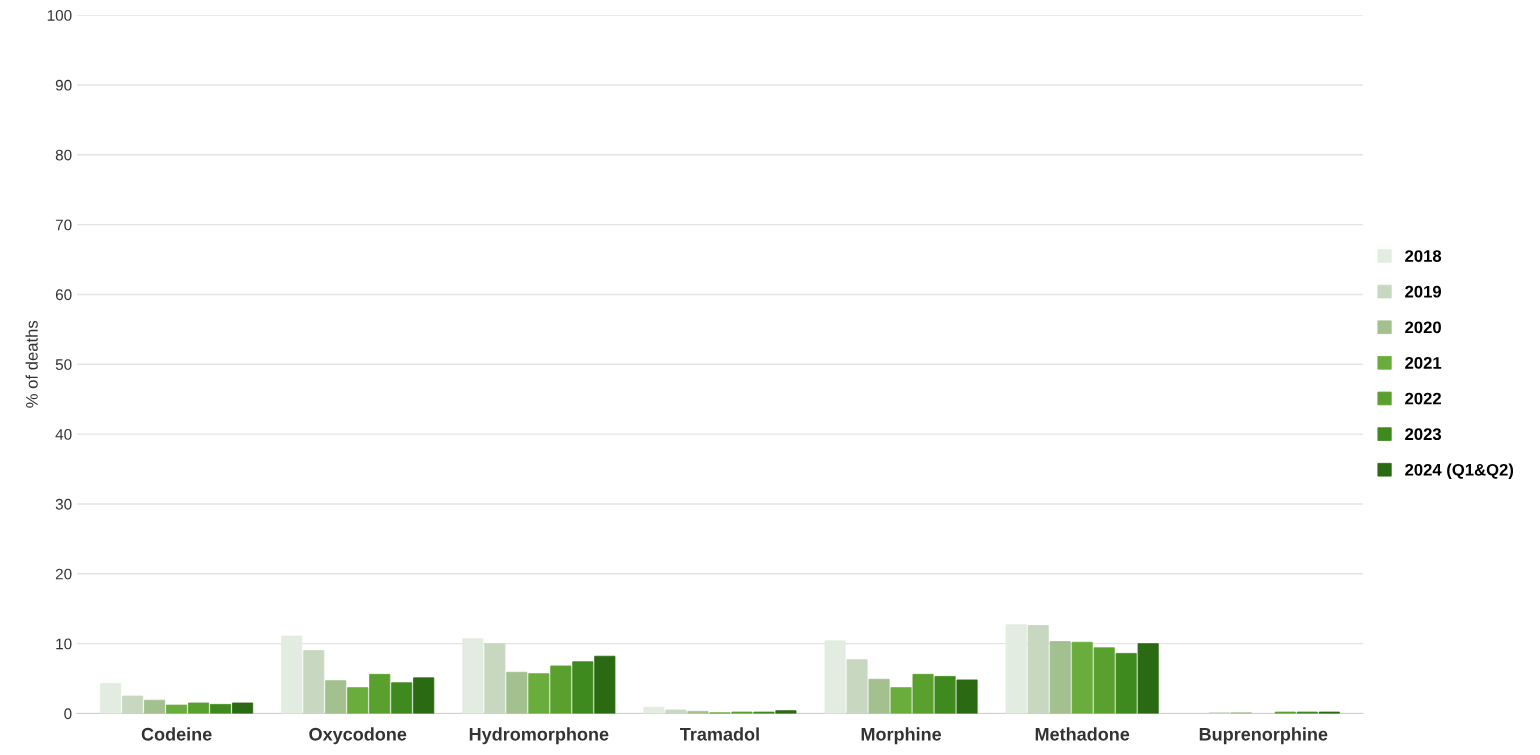 The image size is (1540, 755). What do you see at coordinates (63, 85) in the screenshot?
I see `y-tick-label: 90` at bounding box center [63, 85].